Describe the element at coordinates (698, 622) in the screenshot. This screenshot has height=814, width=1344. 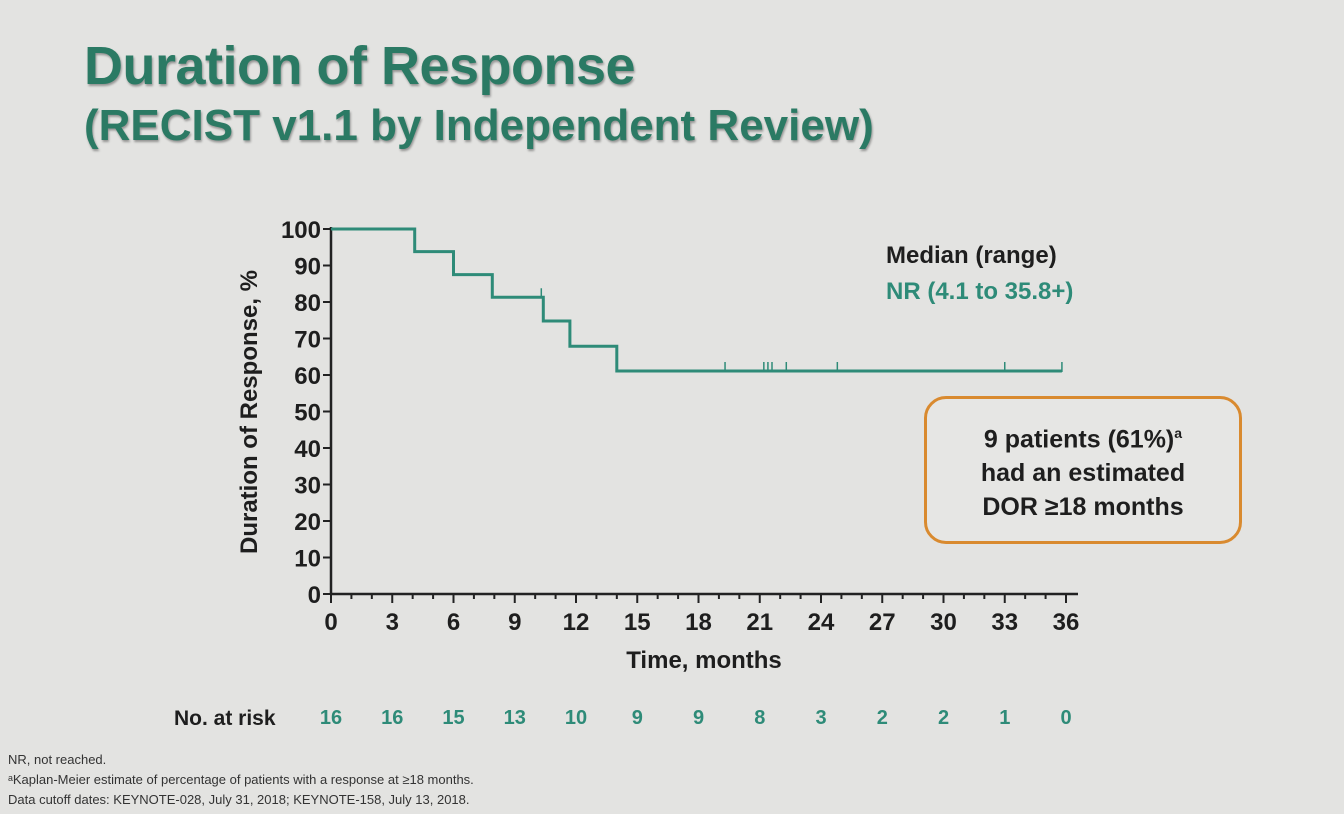
I see `x-tick-label: 18` at that location.